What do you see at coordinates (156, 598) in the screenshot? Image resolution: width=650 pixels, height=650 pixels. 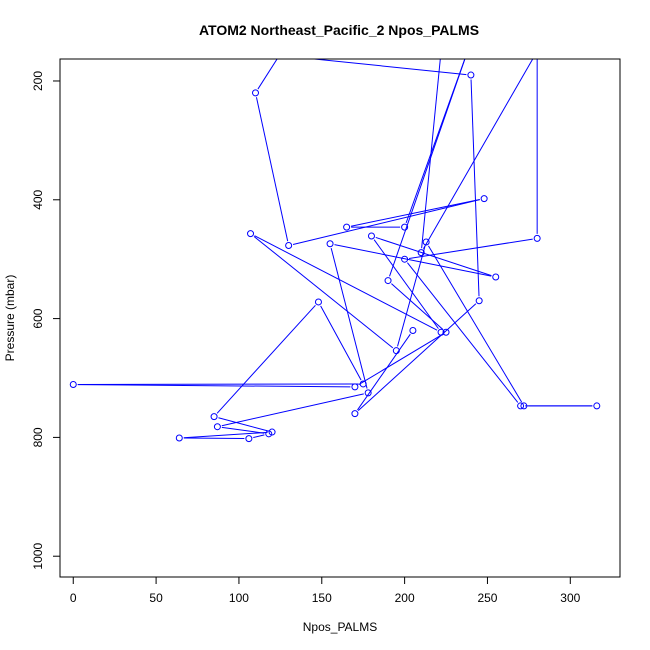 I see `x-tick-label: 50` at bounding box center [156, 598].